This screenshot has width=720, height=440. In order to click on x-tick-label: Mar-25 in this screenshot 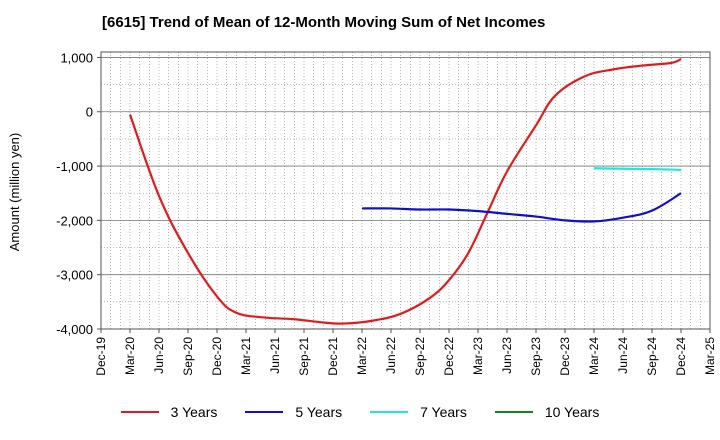, I will do `click(710, 356)`.